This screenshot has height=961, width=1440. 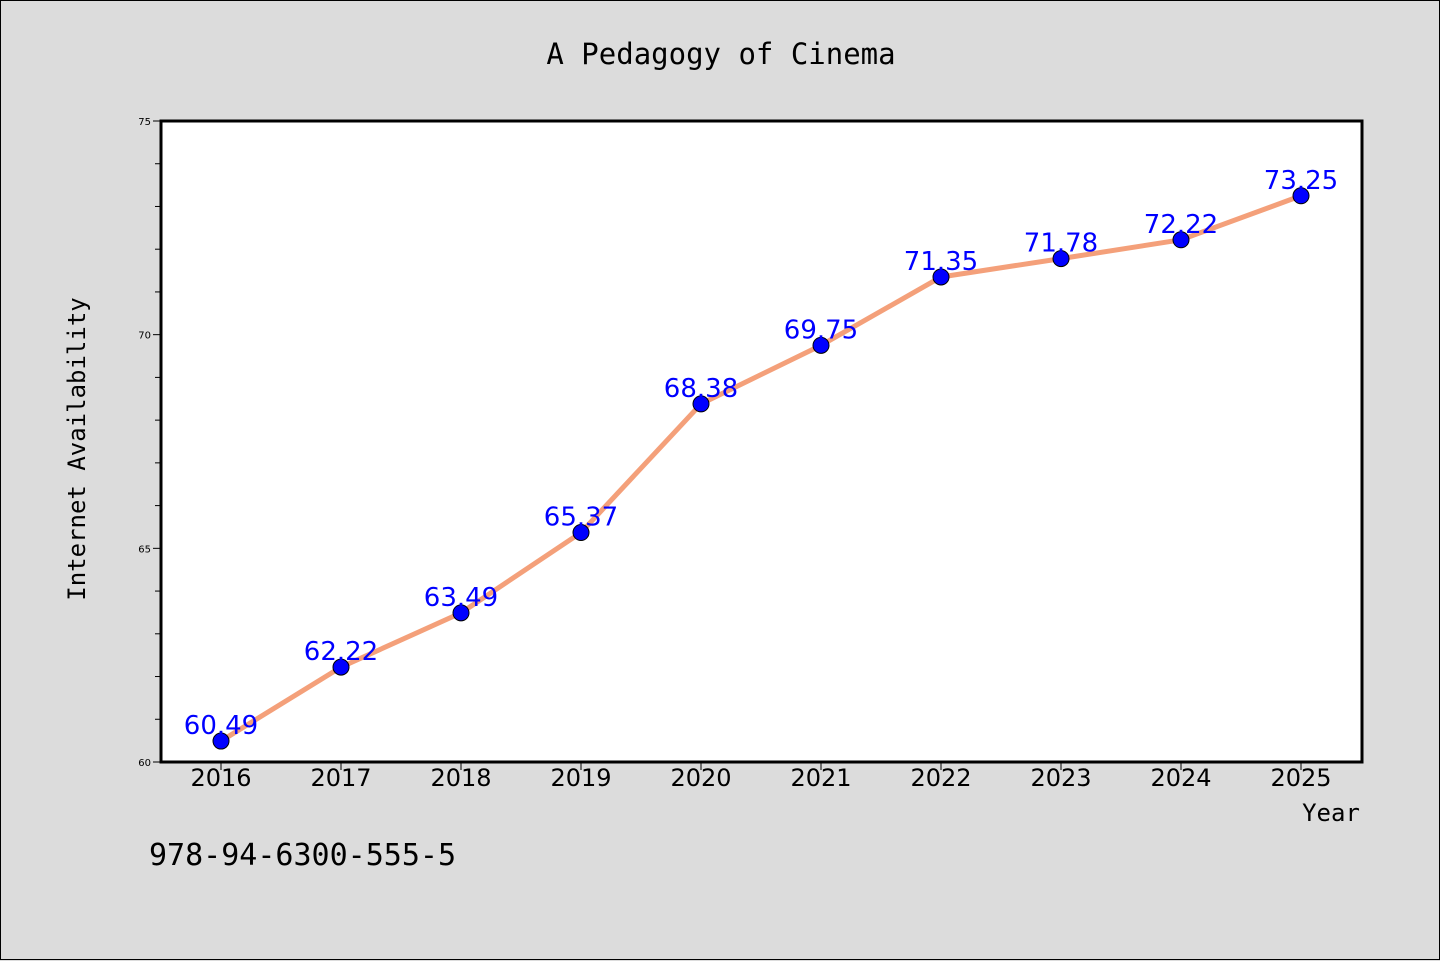 What do you see at coordinates (144, 122) in the screenshot?
I see `y-tick-label: 75` at bounding box center [144, 122].